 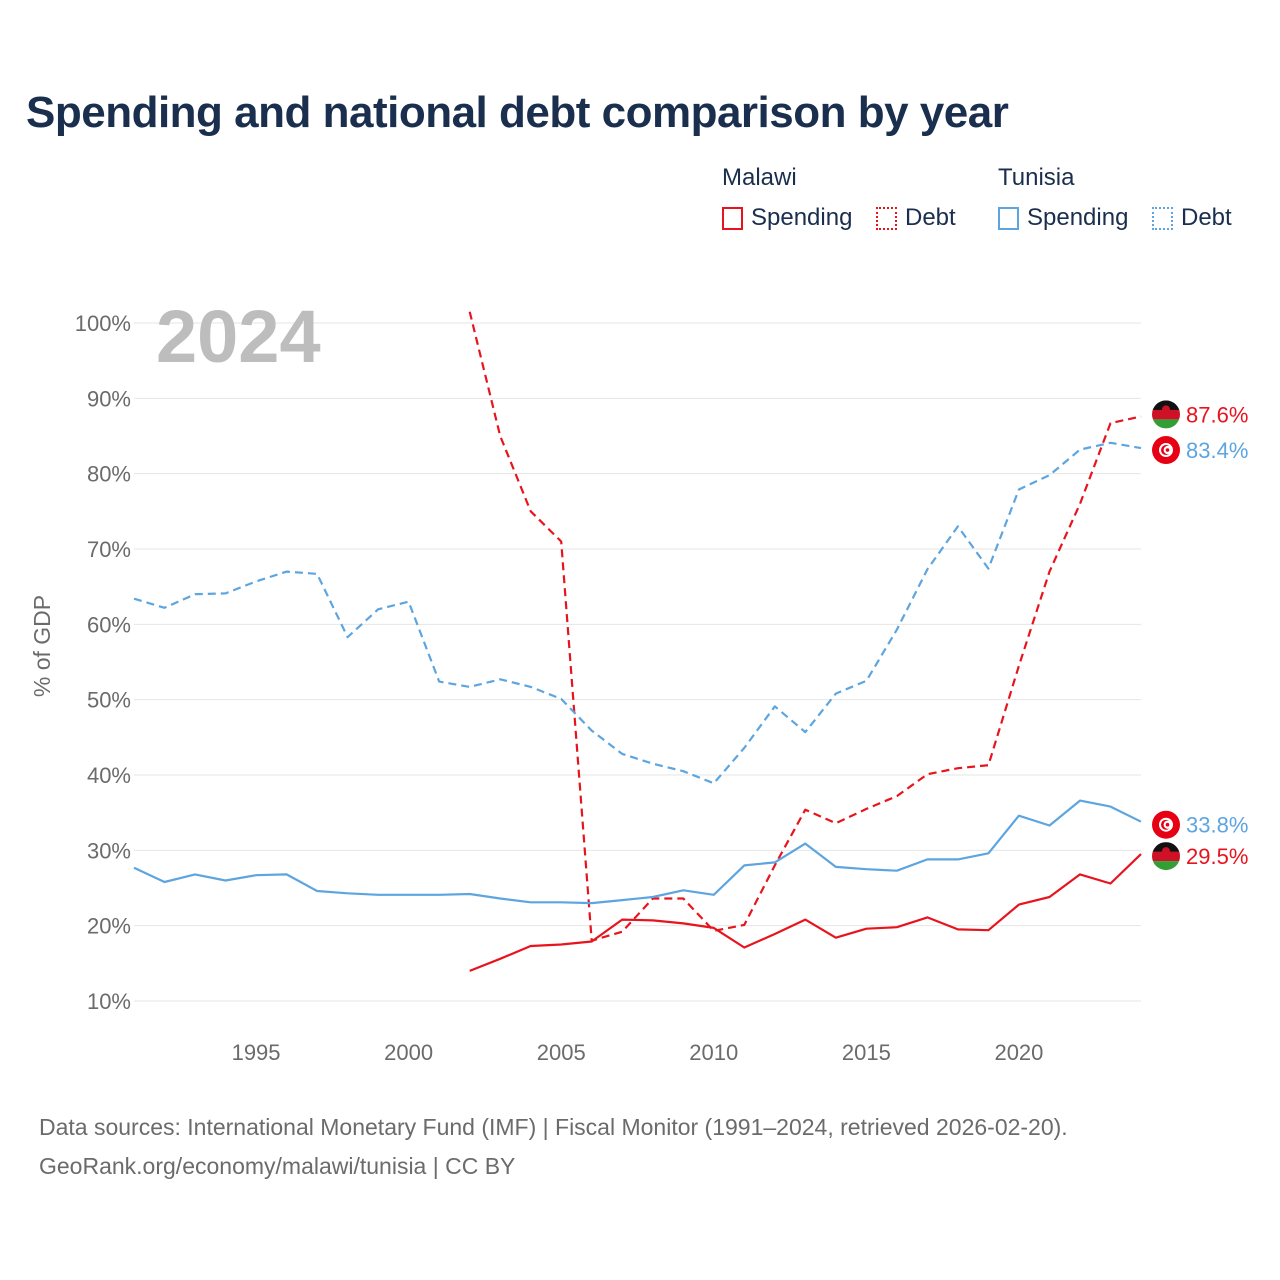 What do you see at coordinates (238, 336) in the screenshot?
I see `year-watermark: 2024` at bounding box center [238, 336].